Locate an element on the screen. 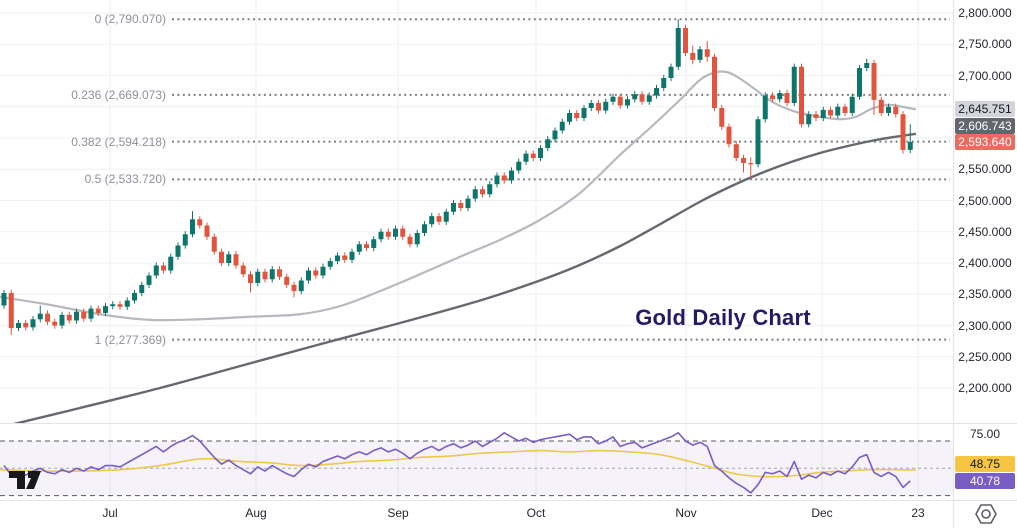  price-tick: 2,550.000 is located at coordinates (985, 169).